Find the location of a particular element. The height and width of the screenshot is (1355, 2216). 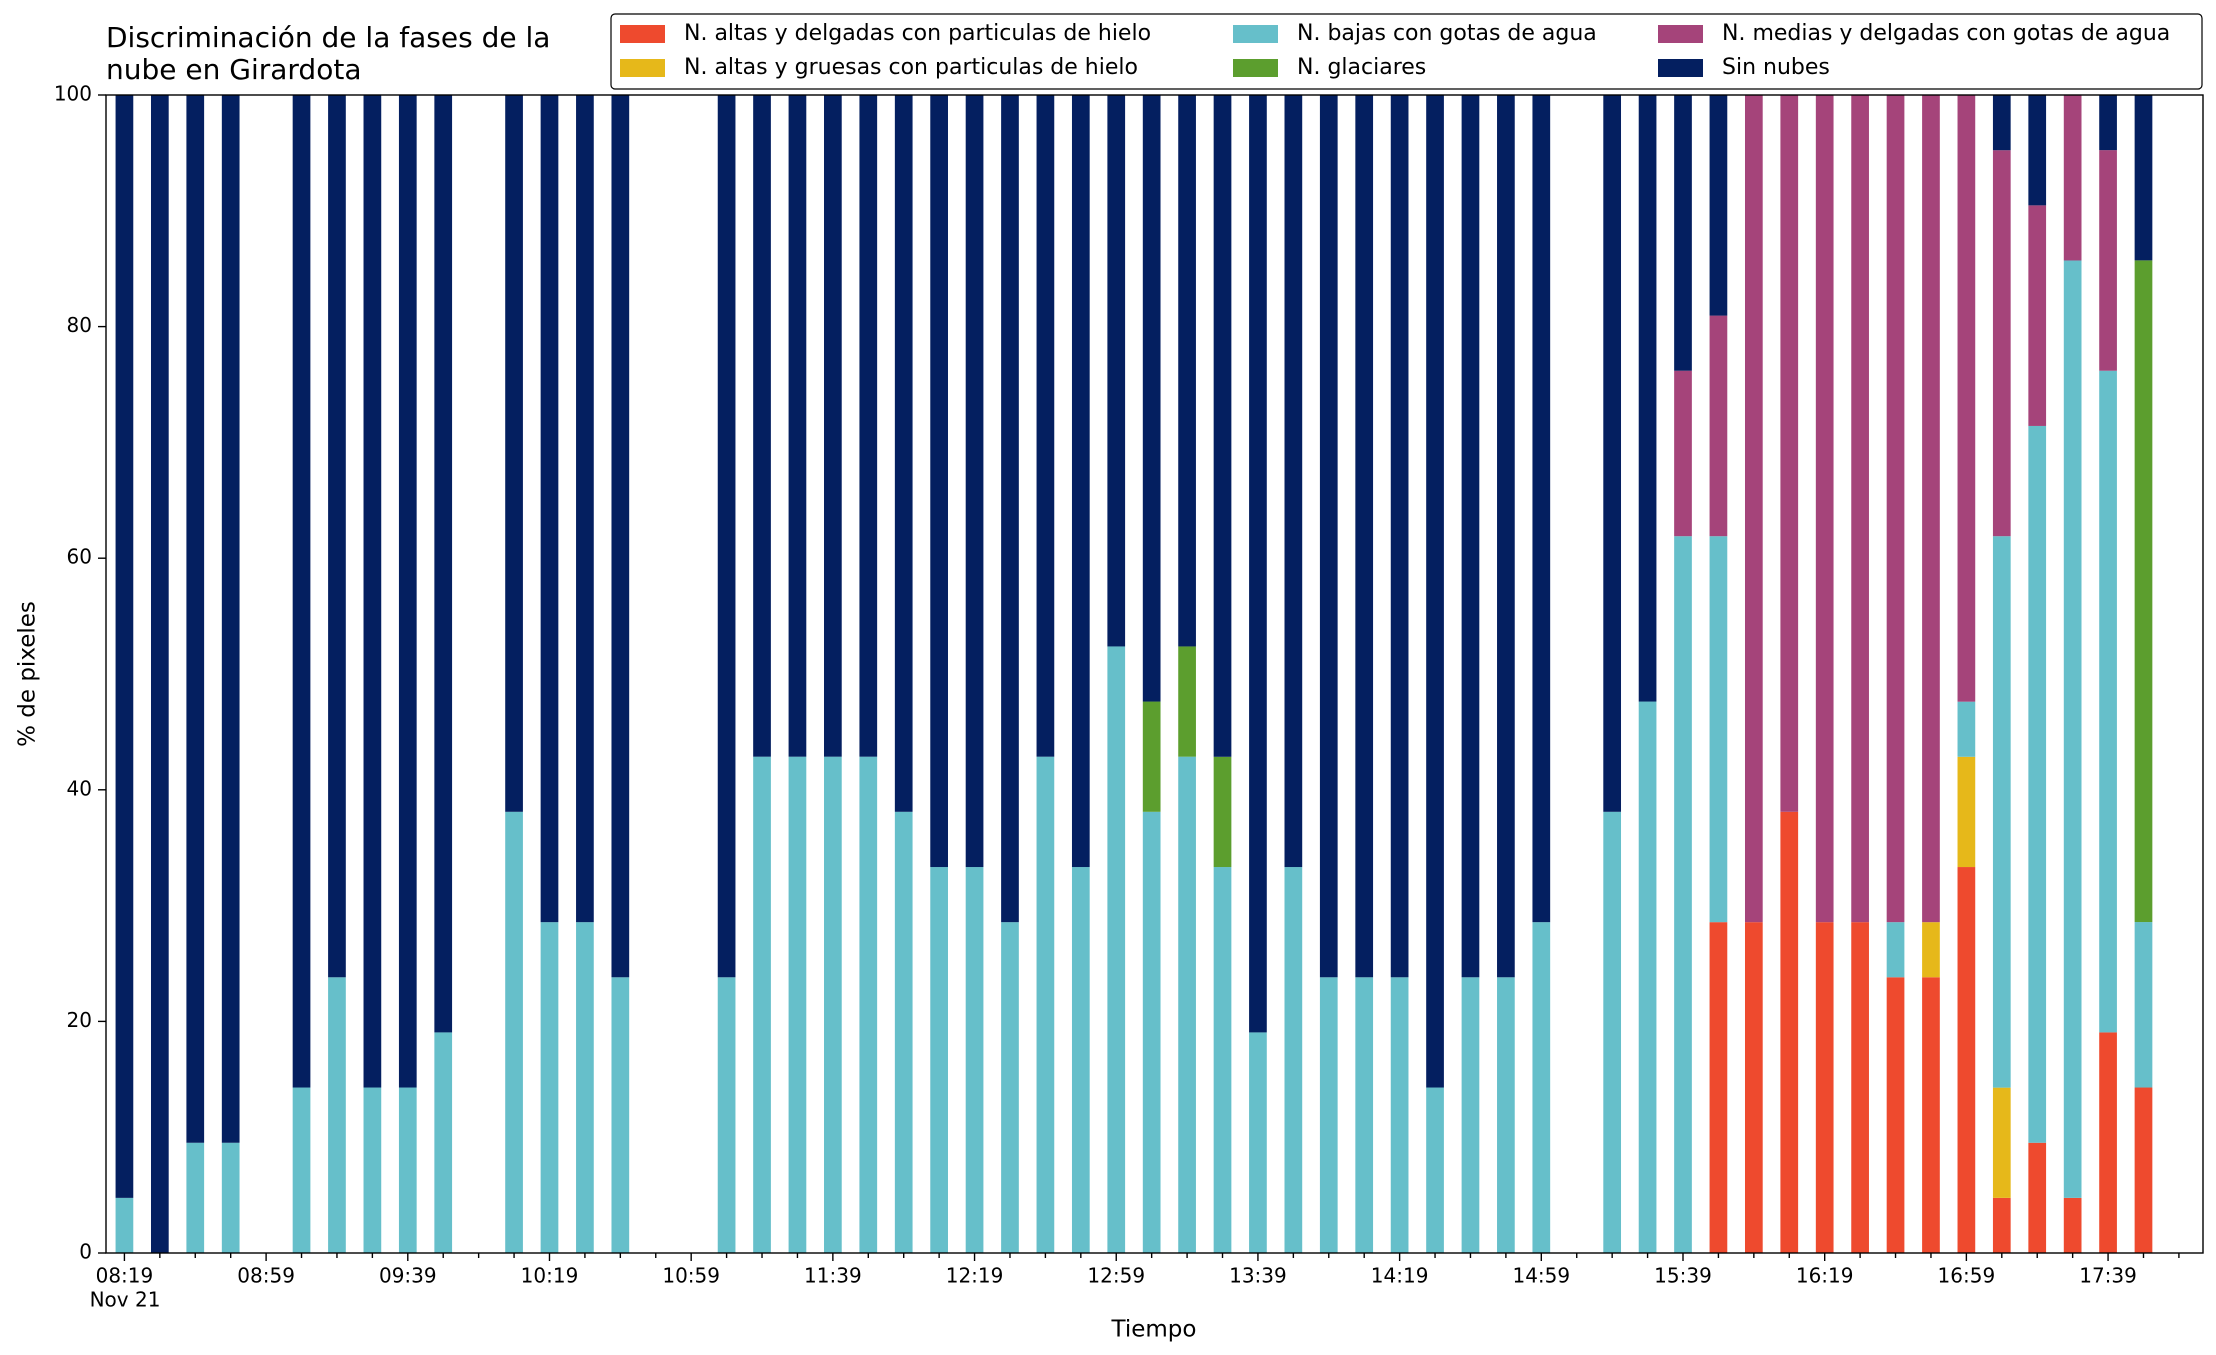

x-date-label: Nov 21 is located at coordinates (125, 1300).